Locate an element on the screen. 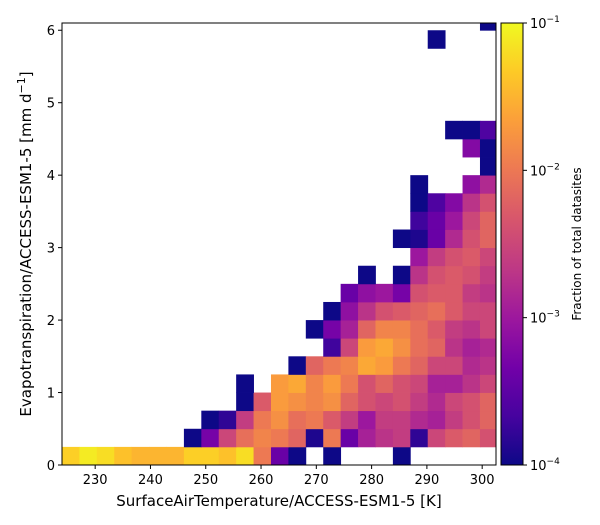  x-tick-label: 290 is located at coordinates (426, 480).